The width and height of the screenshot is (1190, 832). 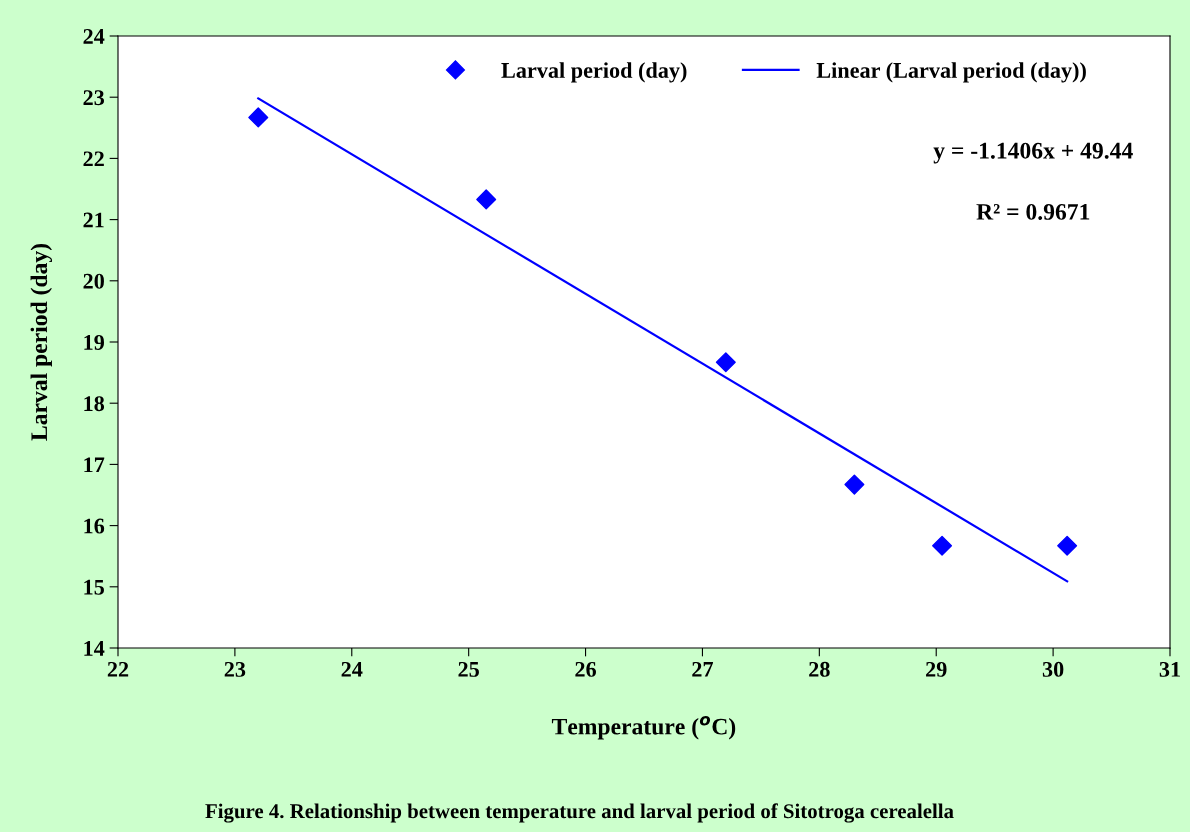 I want to click on y-tick-label: 22, so click(x=93, y=159).